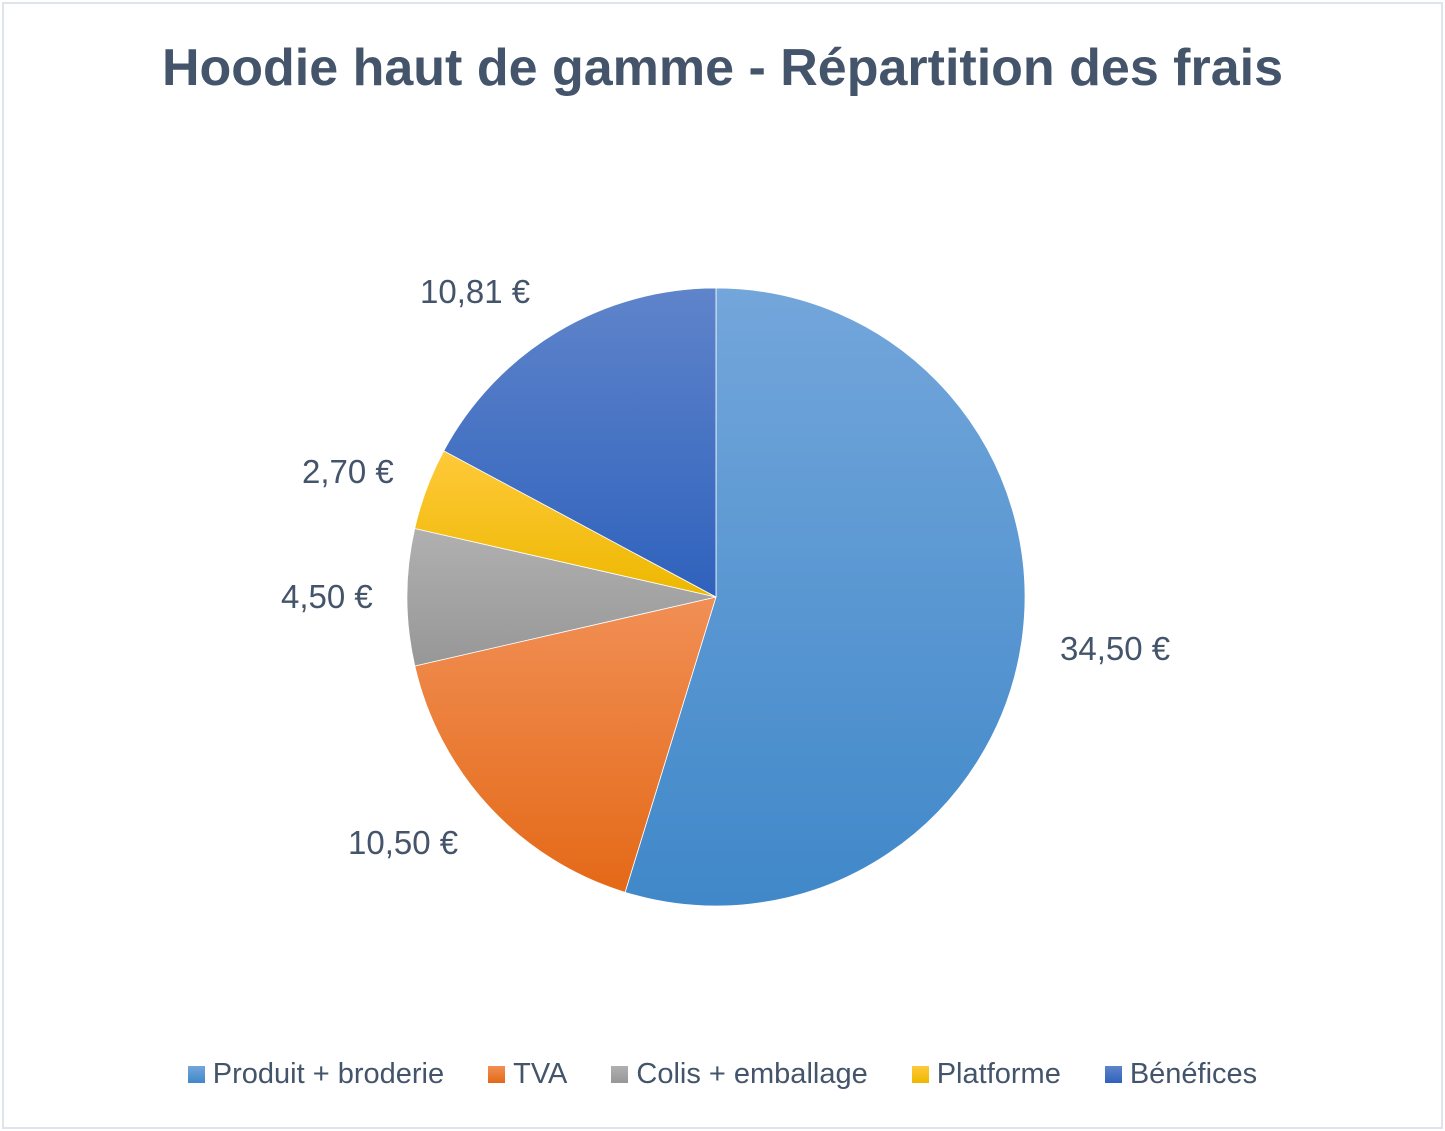  What do you see at coordinates (1193, 1074) in the screenshot?
I see `legend-label: Bénéfices` at bounding box center [1193, 1074].